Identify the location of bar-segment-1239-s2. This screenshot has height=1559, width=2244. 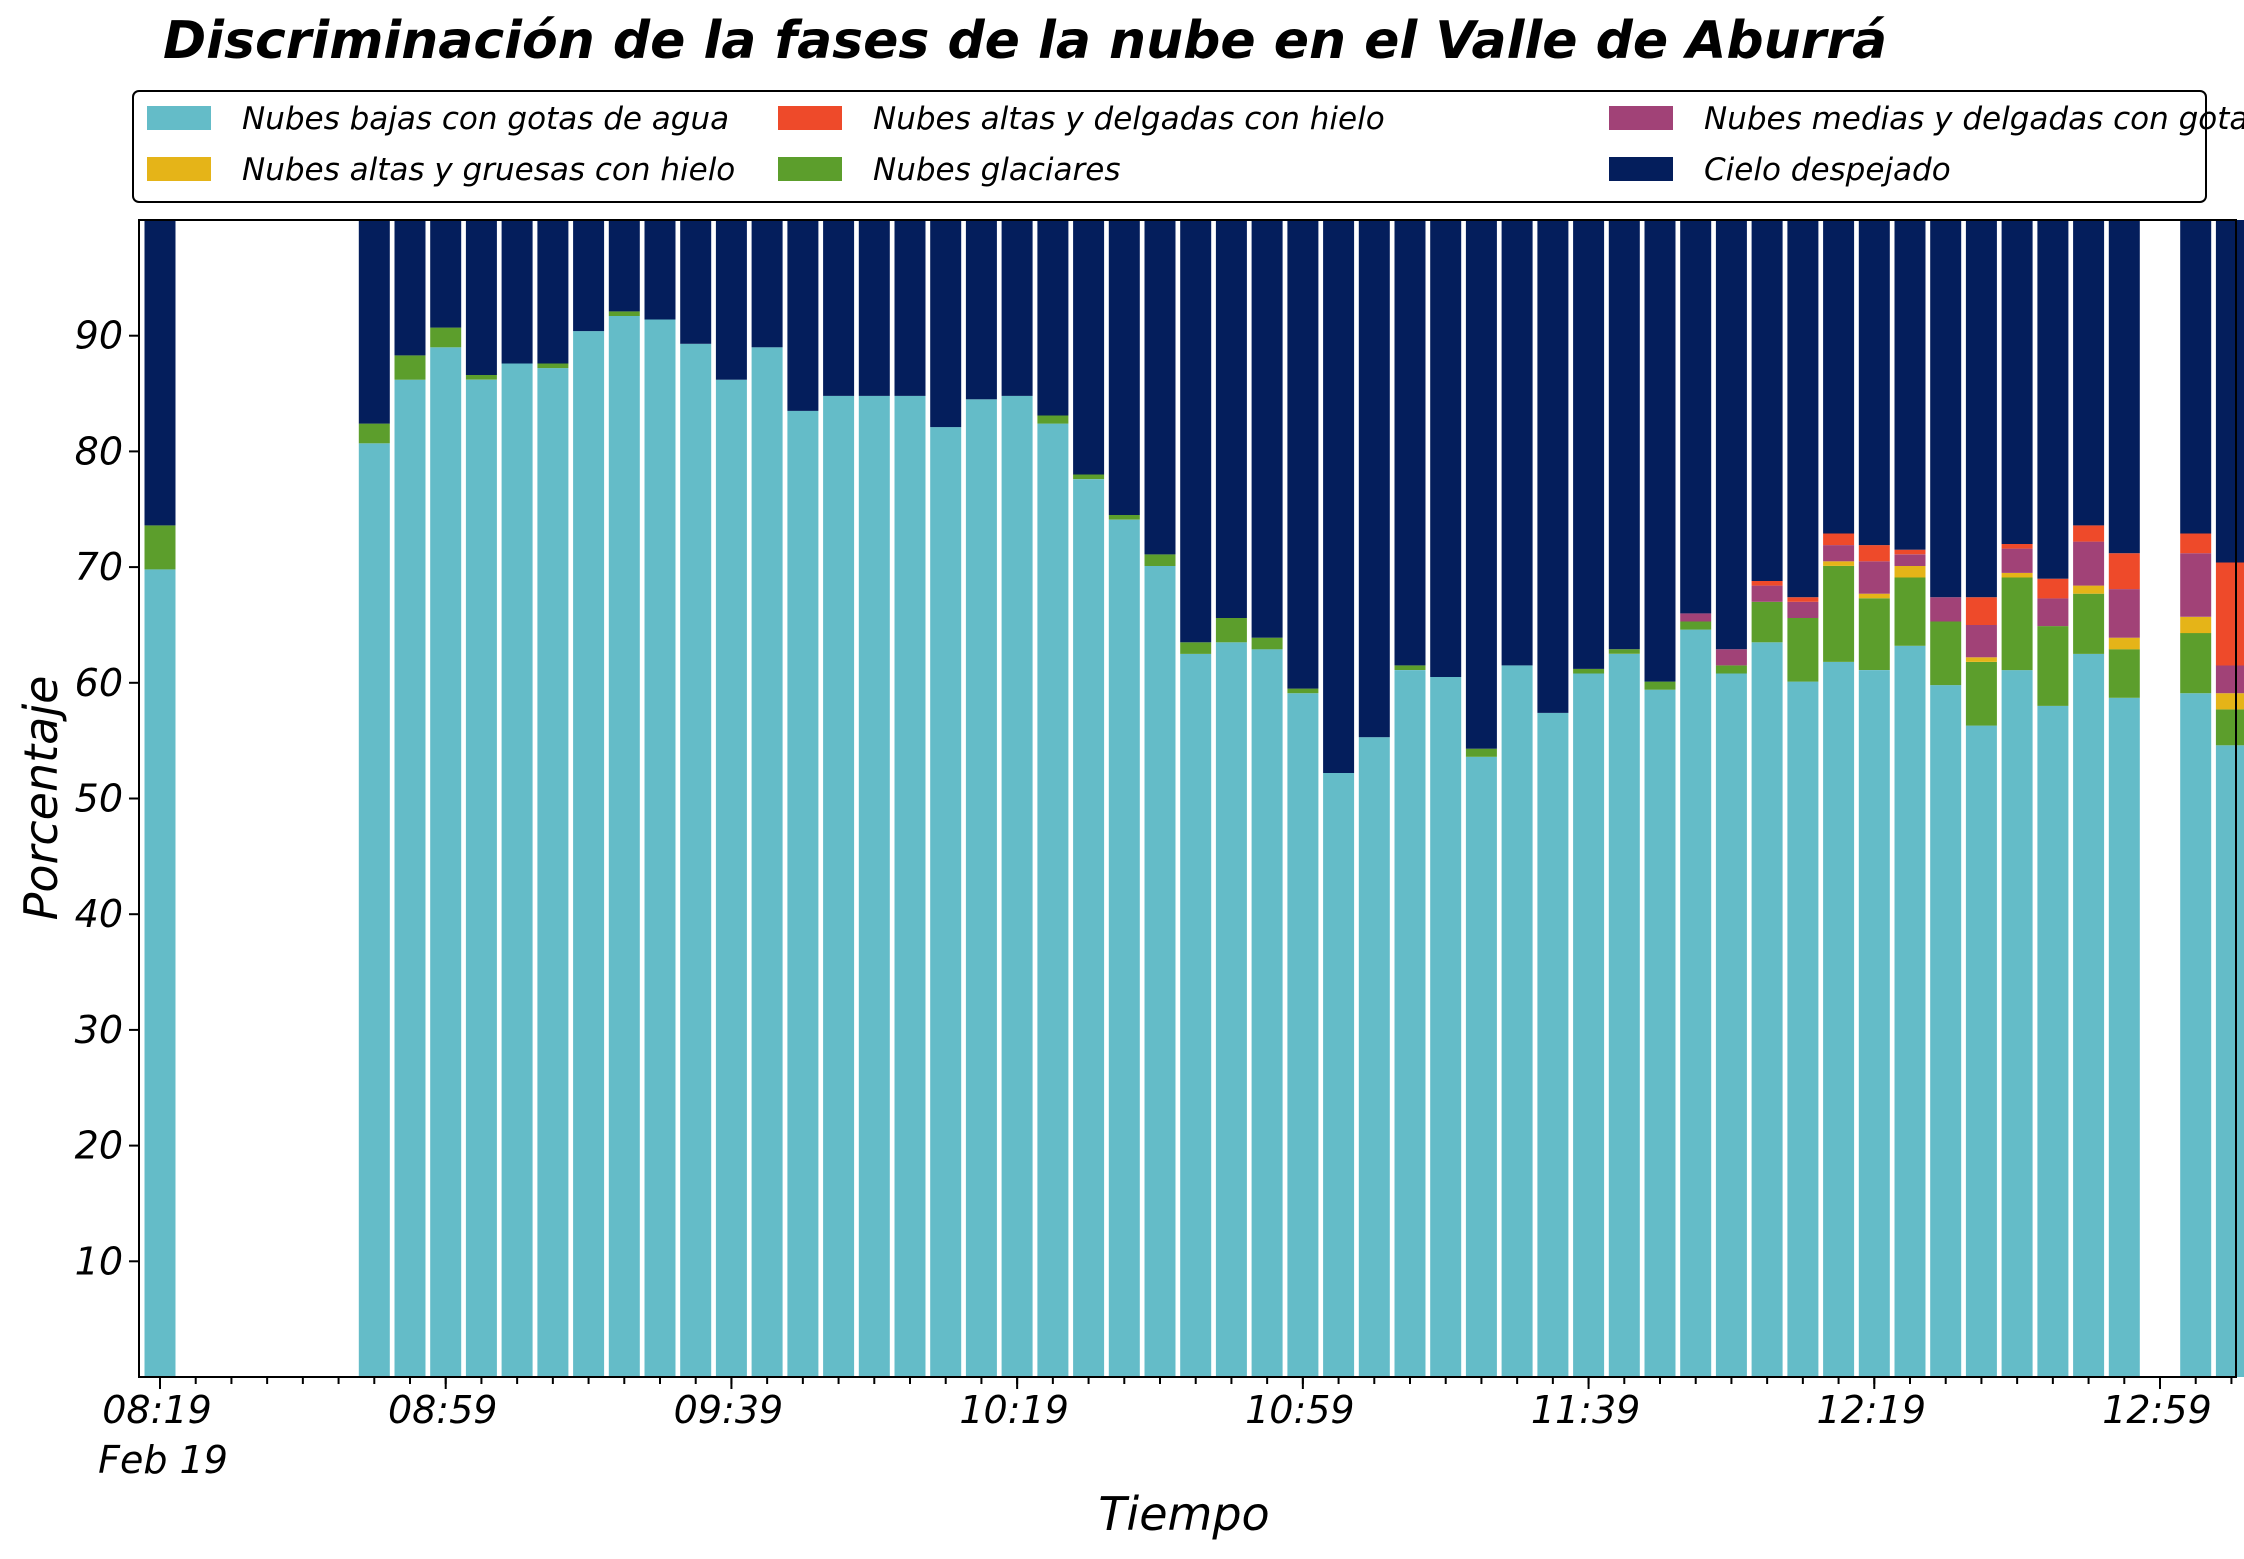
(2017, 575).